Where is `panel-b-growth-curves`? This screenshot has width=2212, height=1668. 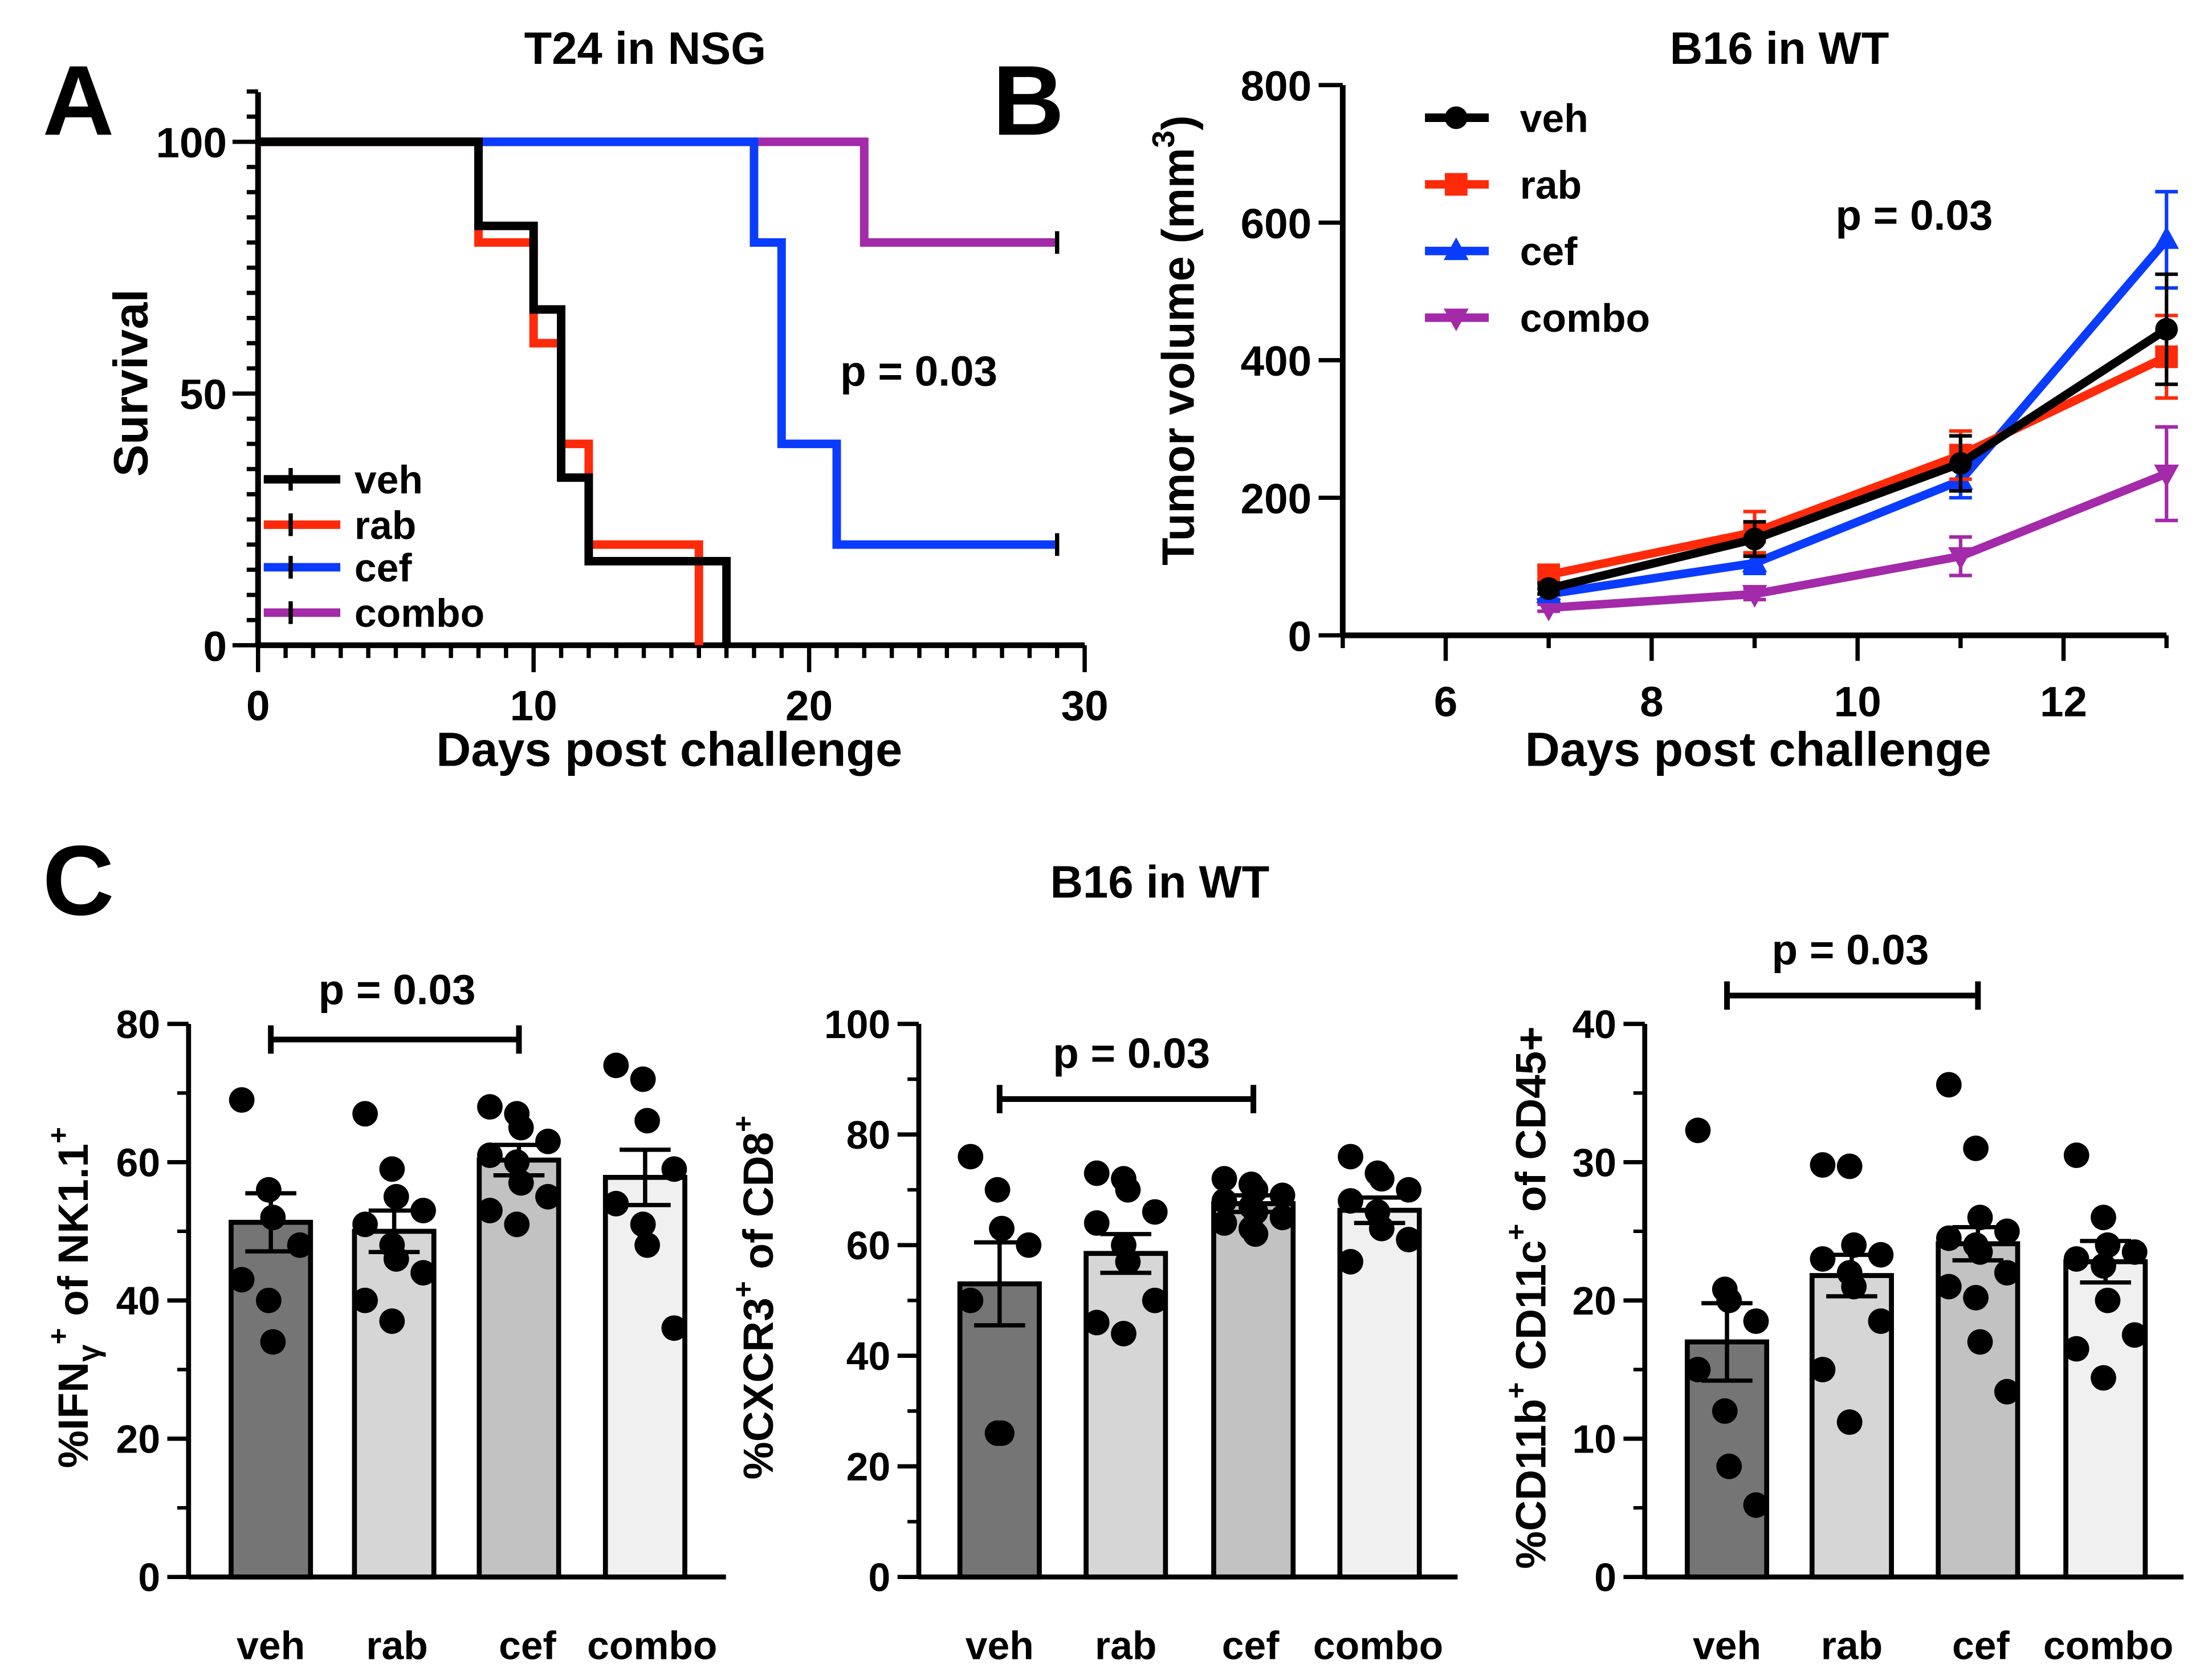
panel-b-growth-curves is located at coordinates (1858, 406).